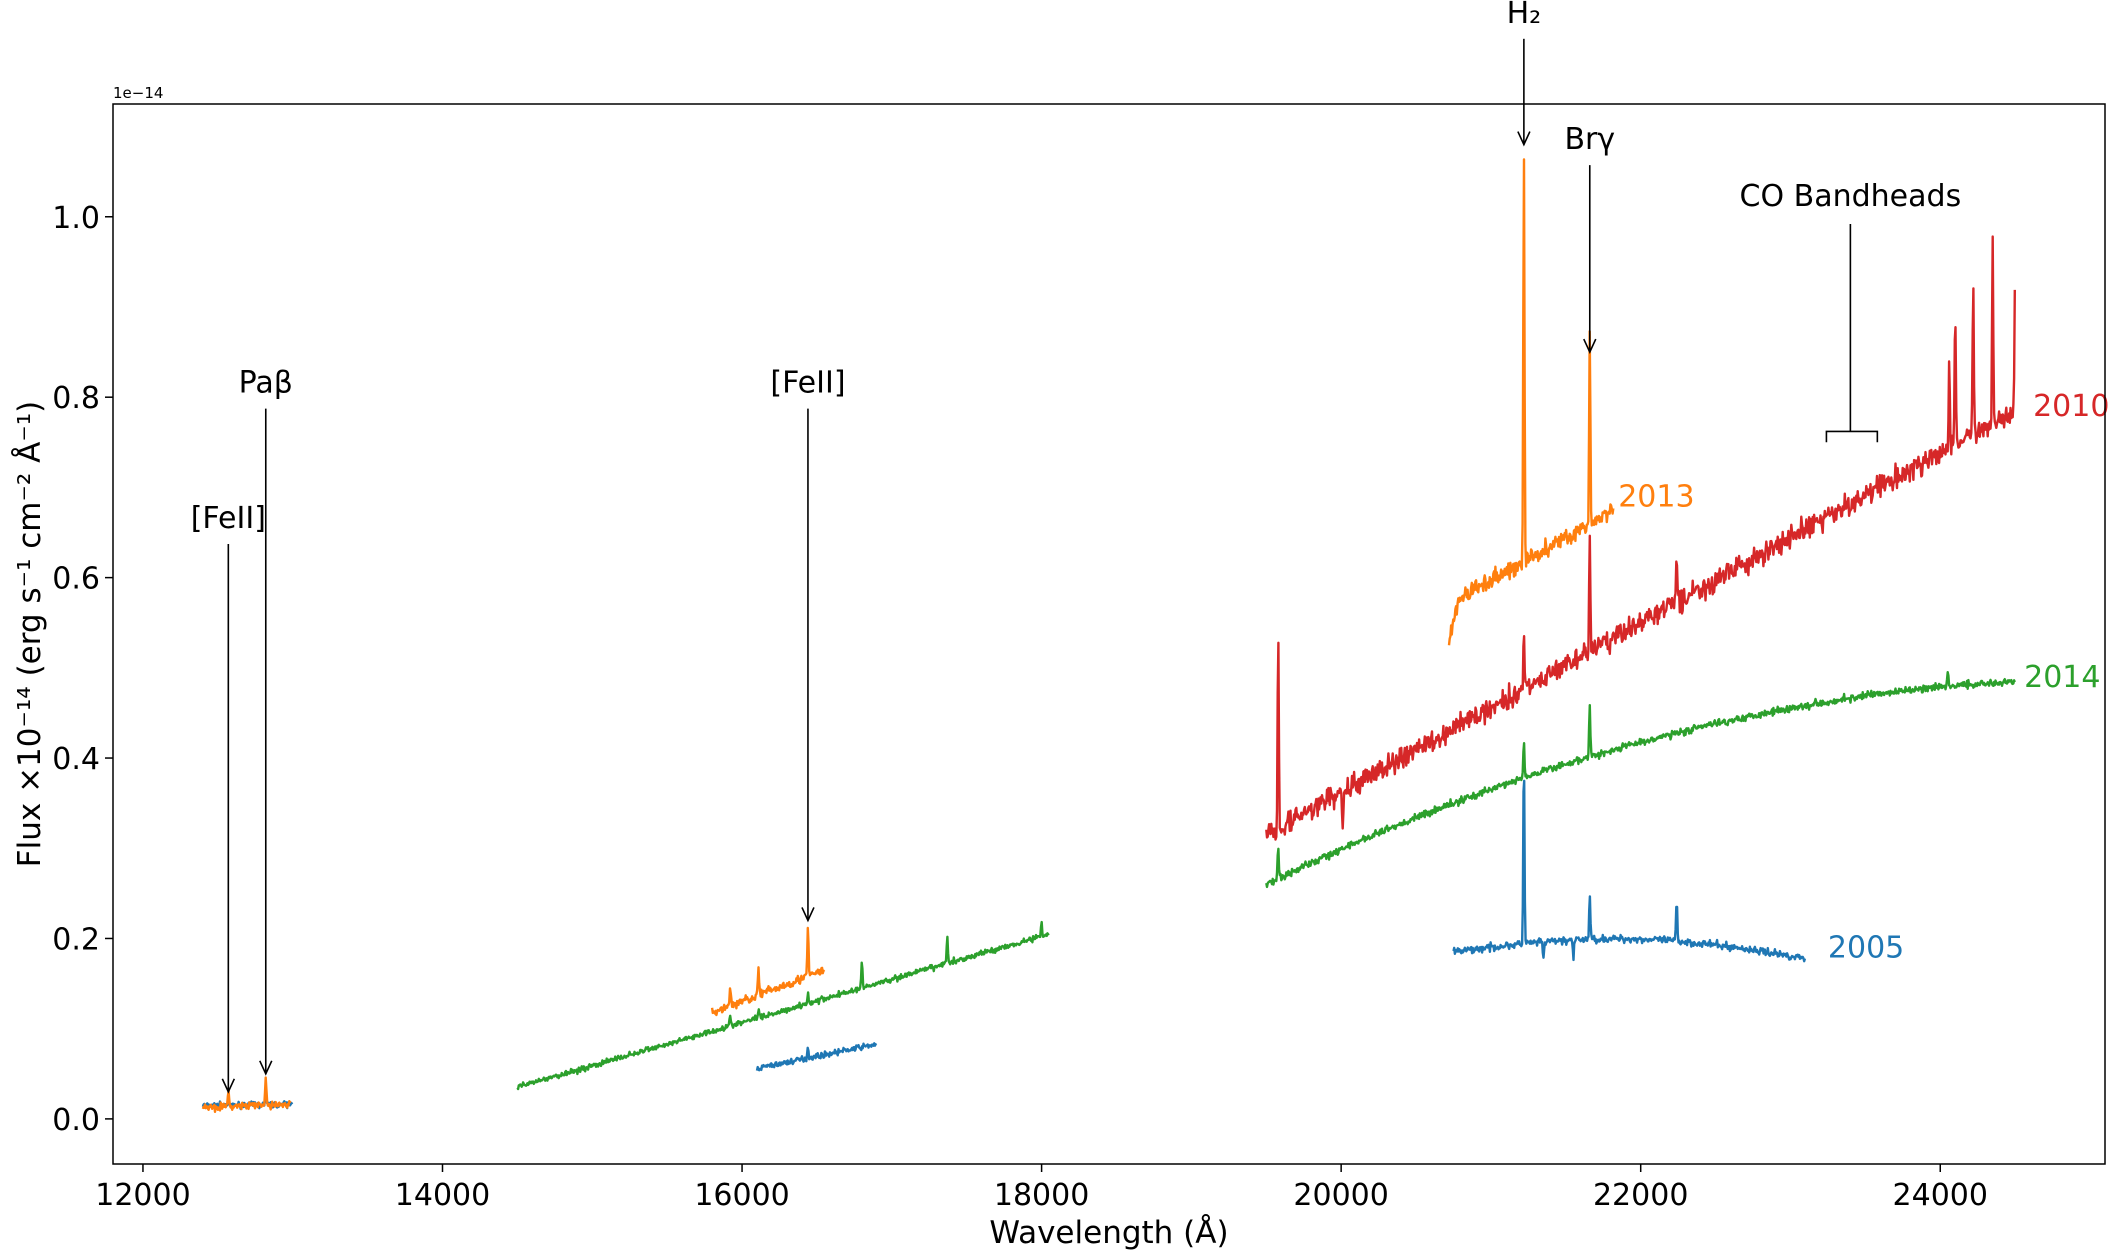  Describe the element at coordinates (1524, 15) in the screenshot. I see `annotation-label: H₂` at that location.